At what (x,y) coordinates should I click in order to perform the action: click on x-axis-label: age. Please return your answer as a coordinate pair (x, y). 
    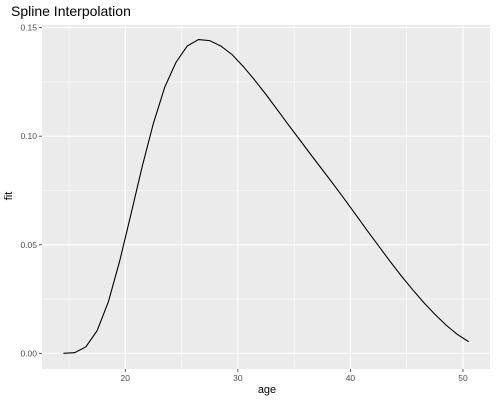
    Looking at the image, I should click on (267, 390).